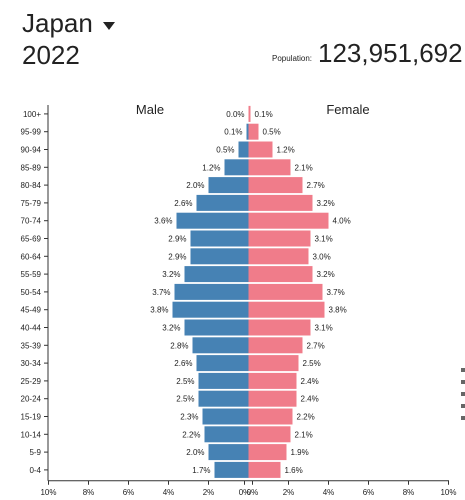 Image resolution: width=465 pixels, height=500 pixels. I want to click on female-label-10-14: 2.1%, so click(304, 434).